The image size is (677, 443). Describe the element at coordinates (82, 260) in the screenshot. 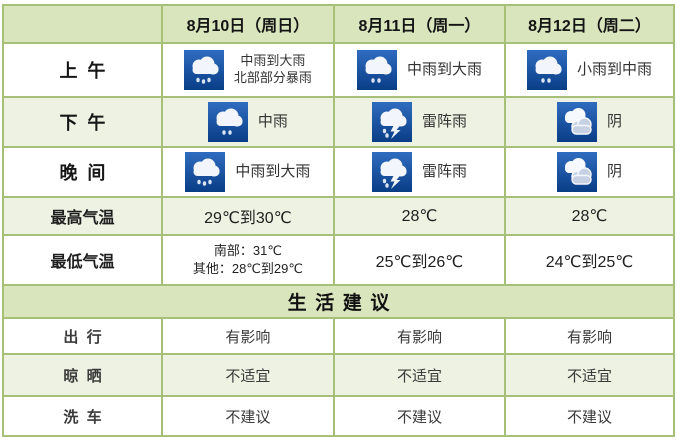

I see `row-label-low-temp: 最低气温` at that location.